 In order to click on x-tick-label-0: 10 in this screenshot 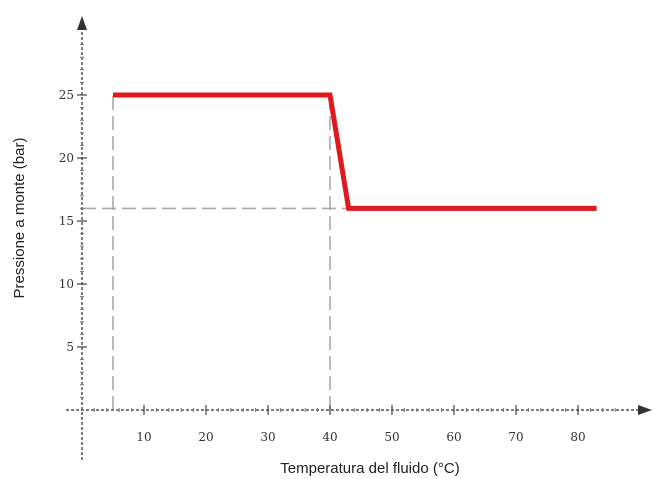, I will do `click(143, 437)`.